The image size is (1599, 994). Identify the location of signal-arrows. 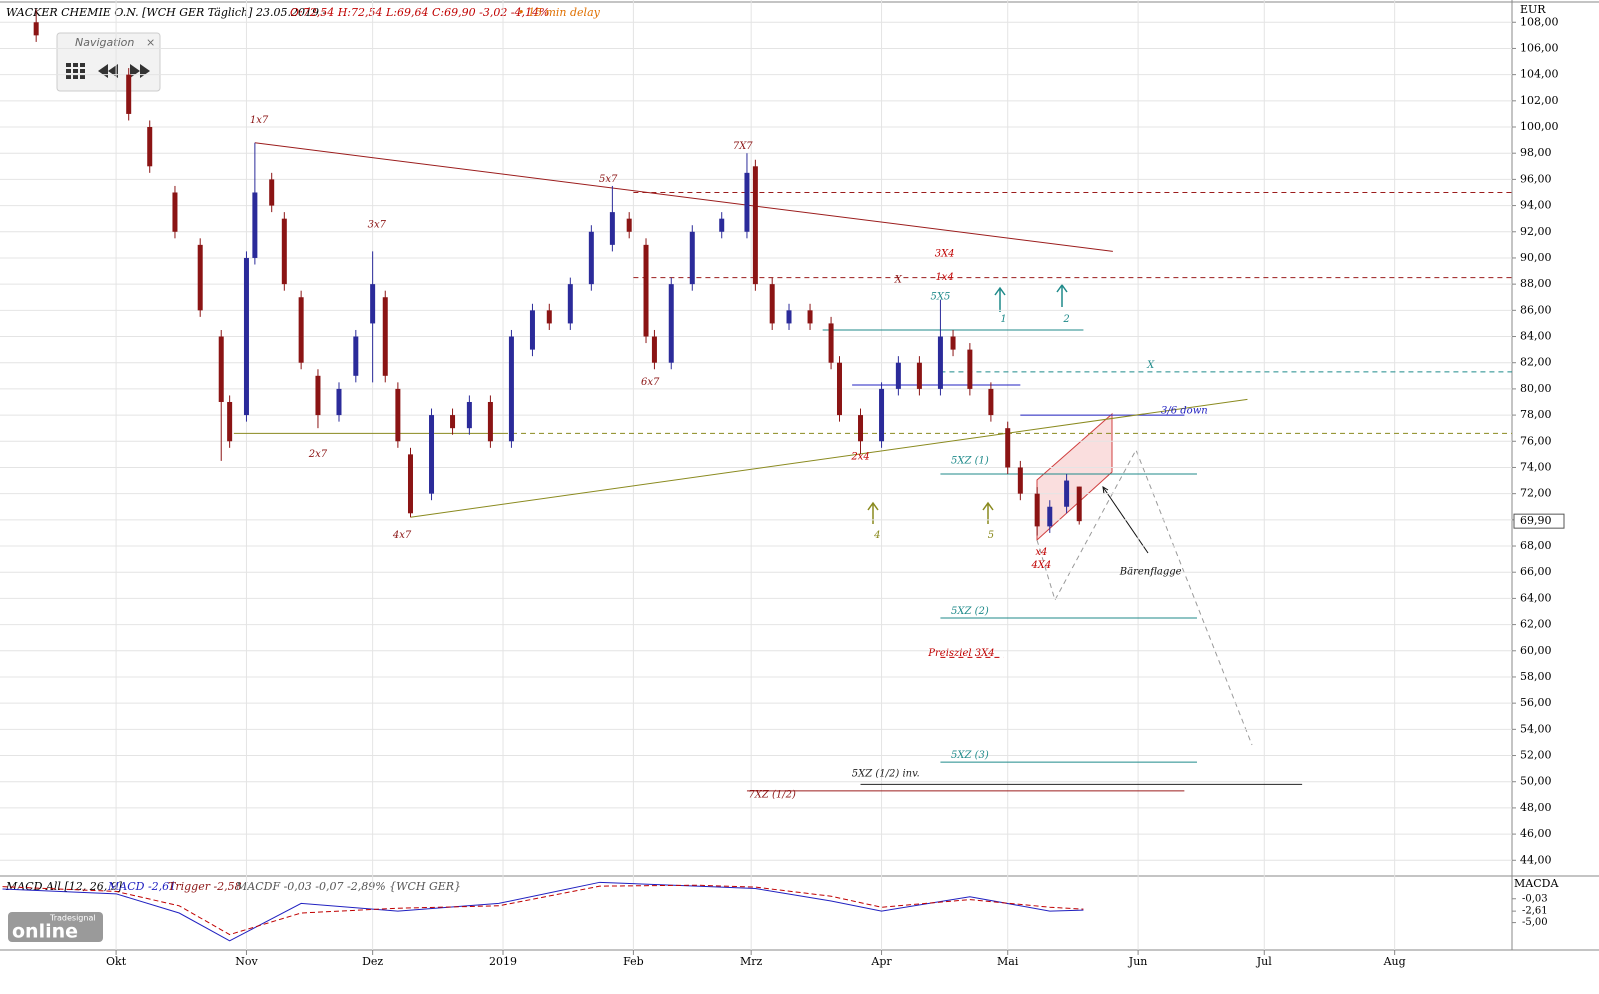
(967, 403).